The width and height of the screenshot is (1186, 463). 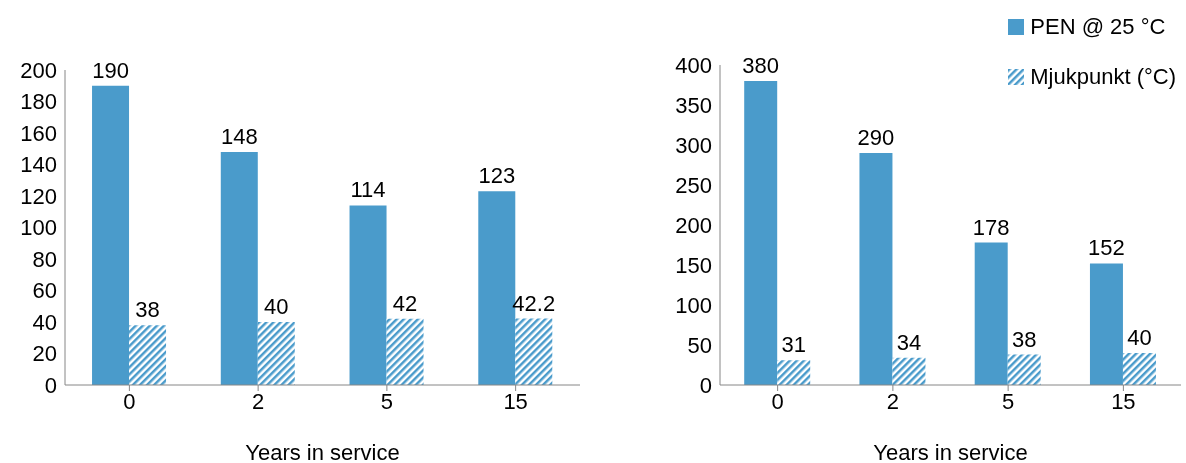 What do you see at coordinates (368, 190) in the screenshot?
I see `data-label: 114` at bounding box center [368, 190].